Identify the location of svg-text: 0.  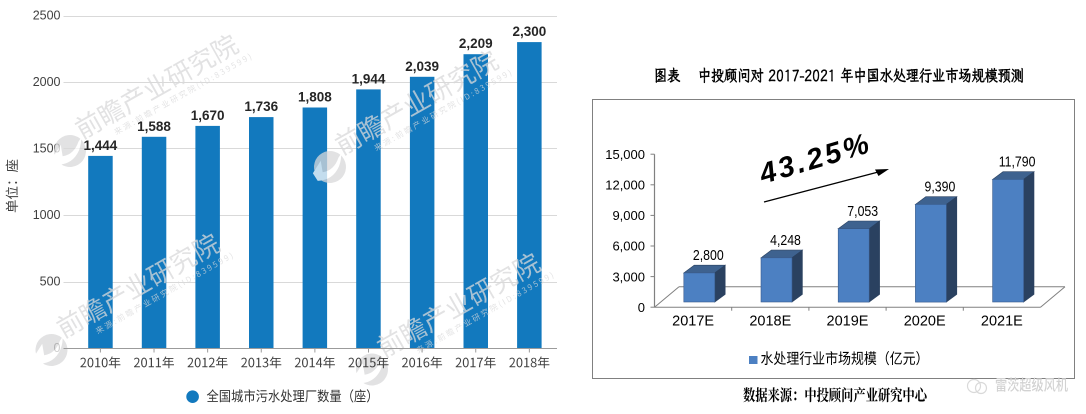
(641, 307).